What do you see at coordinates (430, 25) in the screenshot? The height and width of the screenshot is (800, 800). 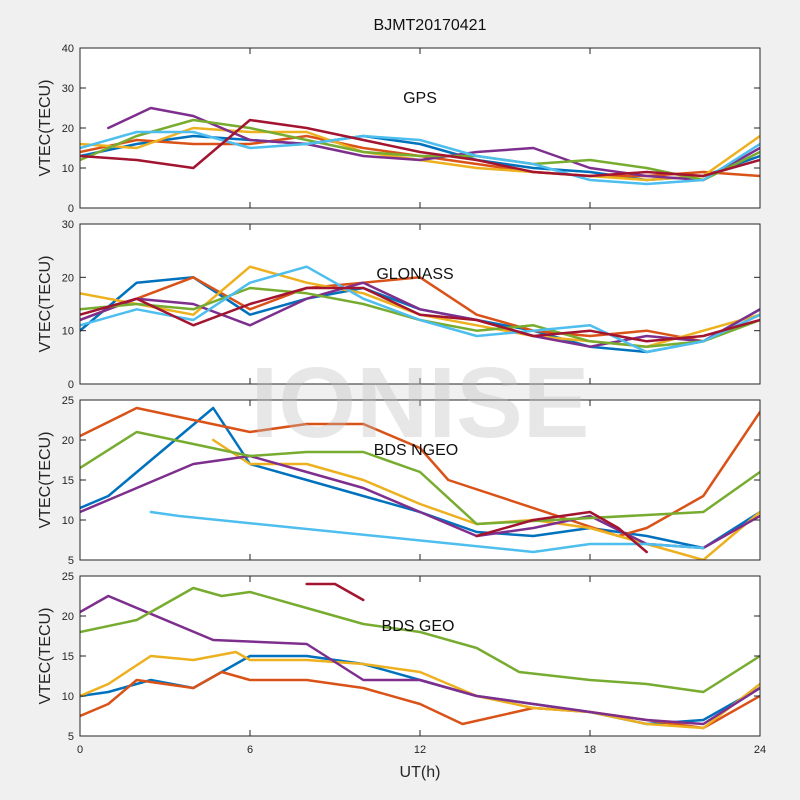 I see `figure-title: BJMT20170421` at bounding box center [430, 25].